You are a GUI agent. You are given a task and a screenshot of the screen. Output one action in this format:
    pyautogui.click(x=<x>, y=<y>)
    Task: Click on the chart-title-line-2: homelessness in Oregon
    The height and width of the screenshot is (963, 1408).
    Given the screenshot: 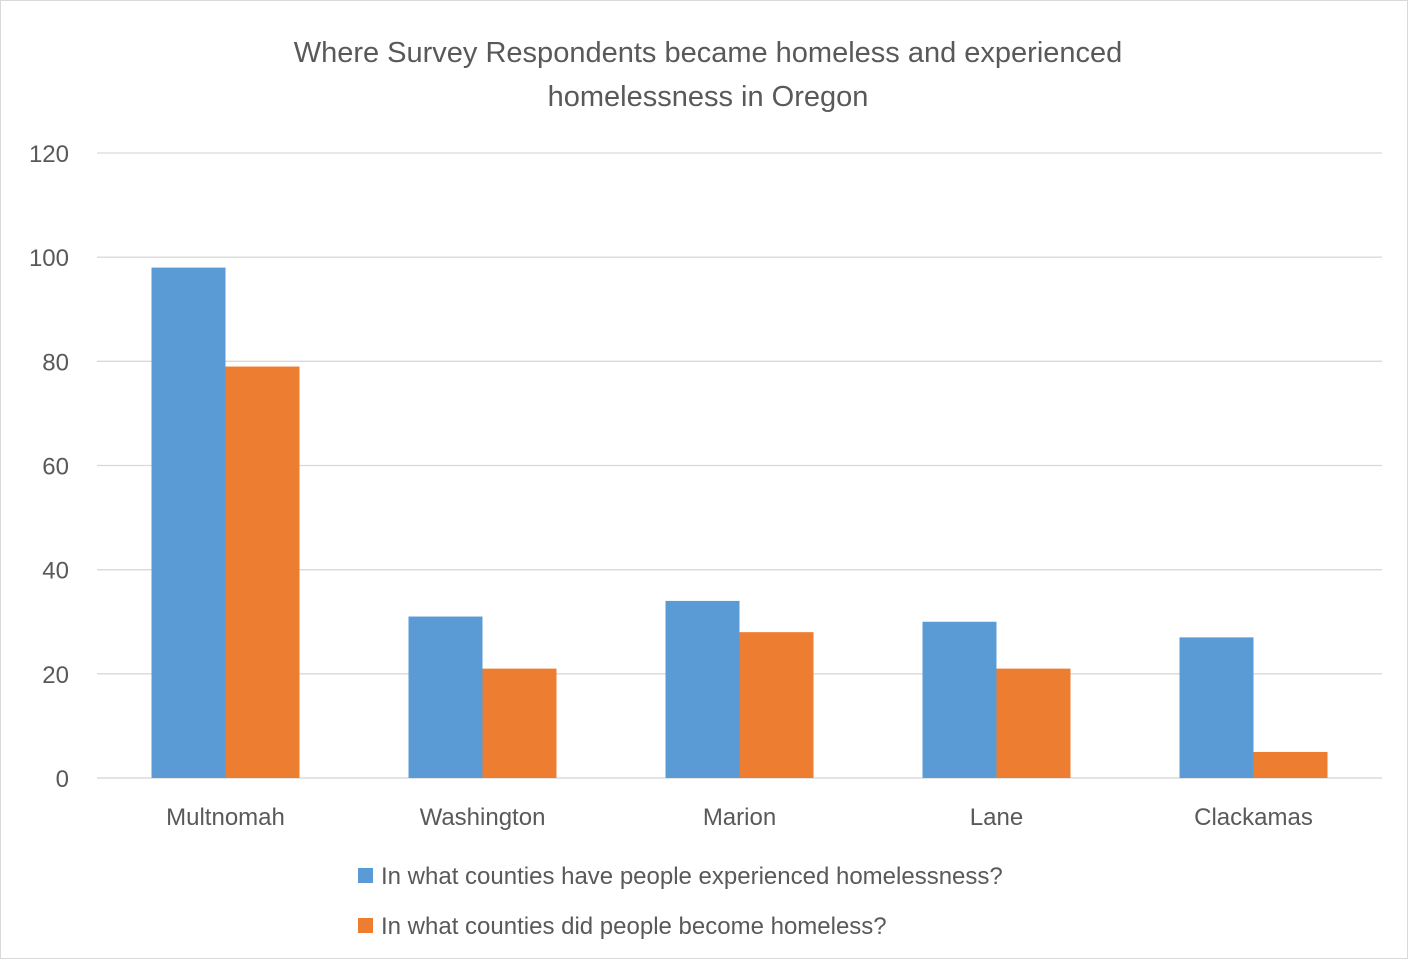 What is the action you would take?
    pyautogui.click(x=708, y=97)
    